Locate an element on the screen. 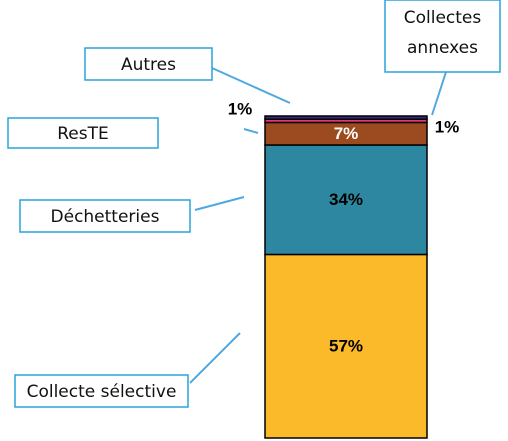 The image size is (508, 441). legend-label: Collecte sélective is located at coordinates (102, 392).